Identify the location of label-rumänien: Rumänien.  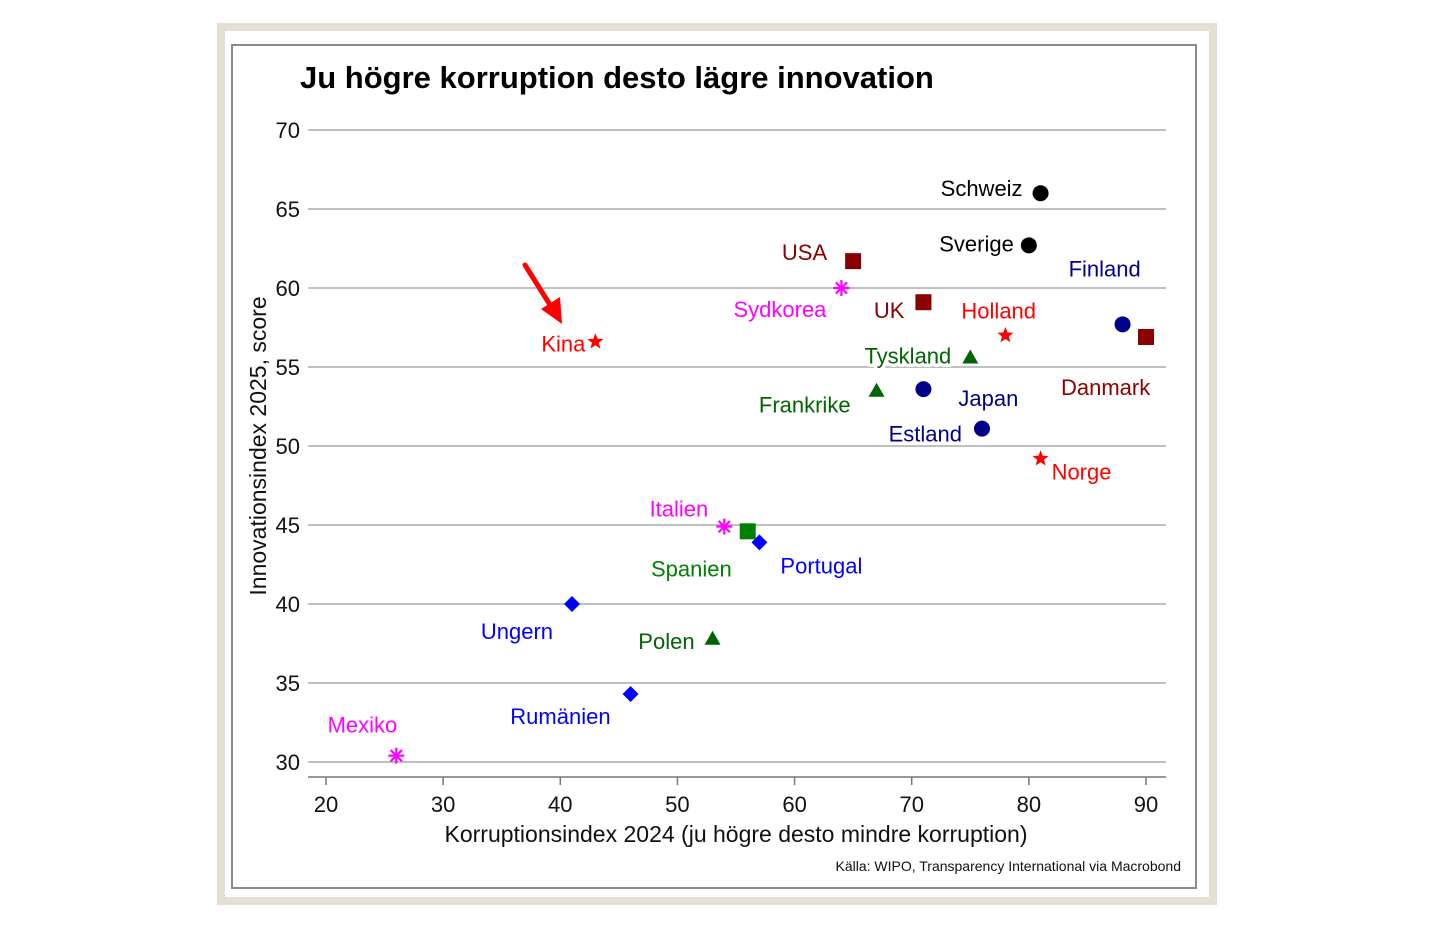
(560, 716).